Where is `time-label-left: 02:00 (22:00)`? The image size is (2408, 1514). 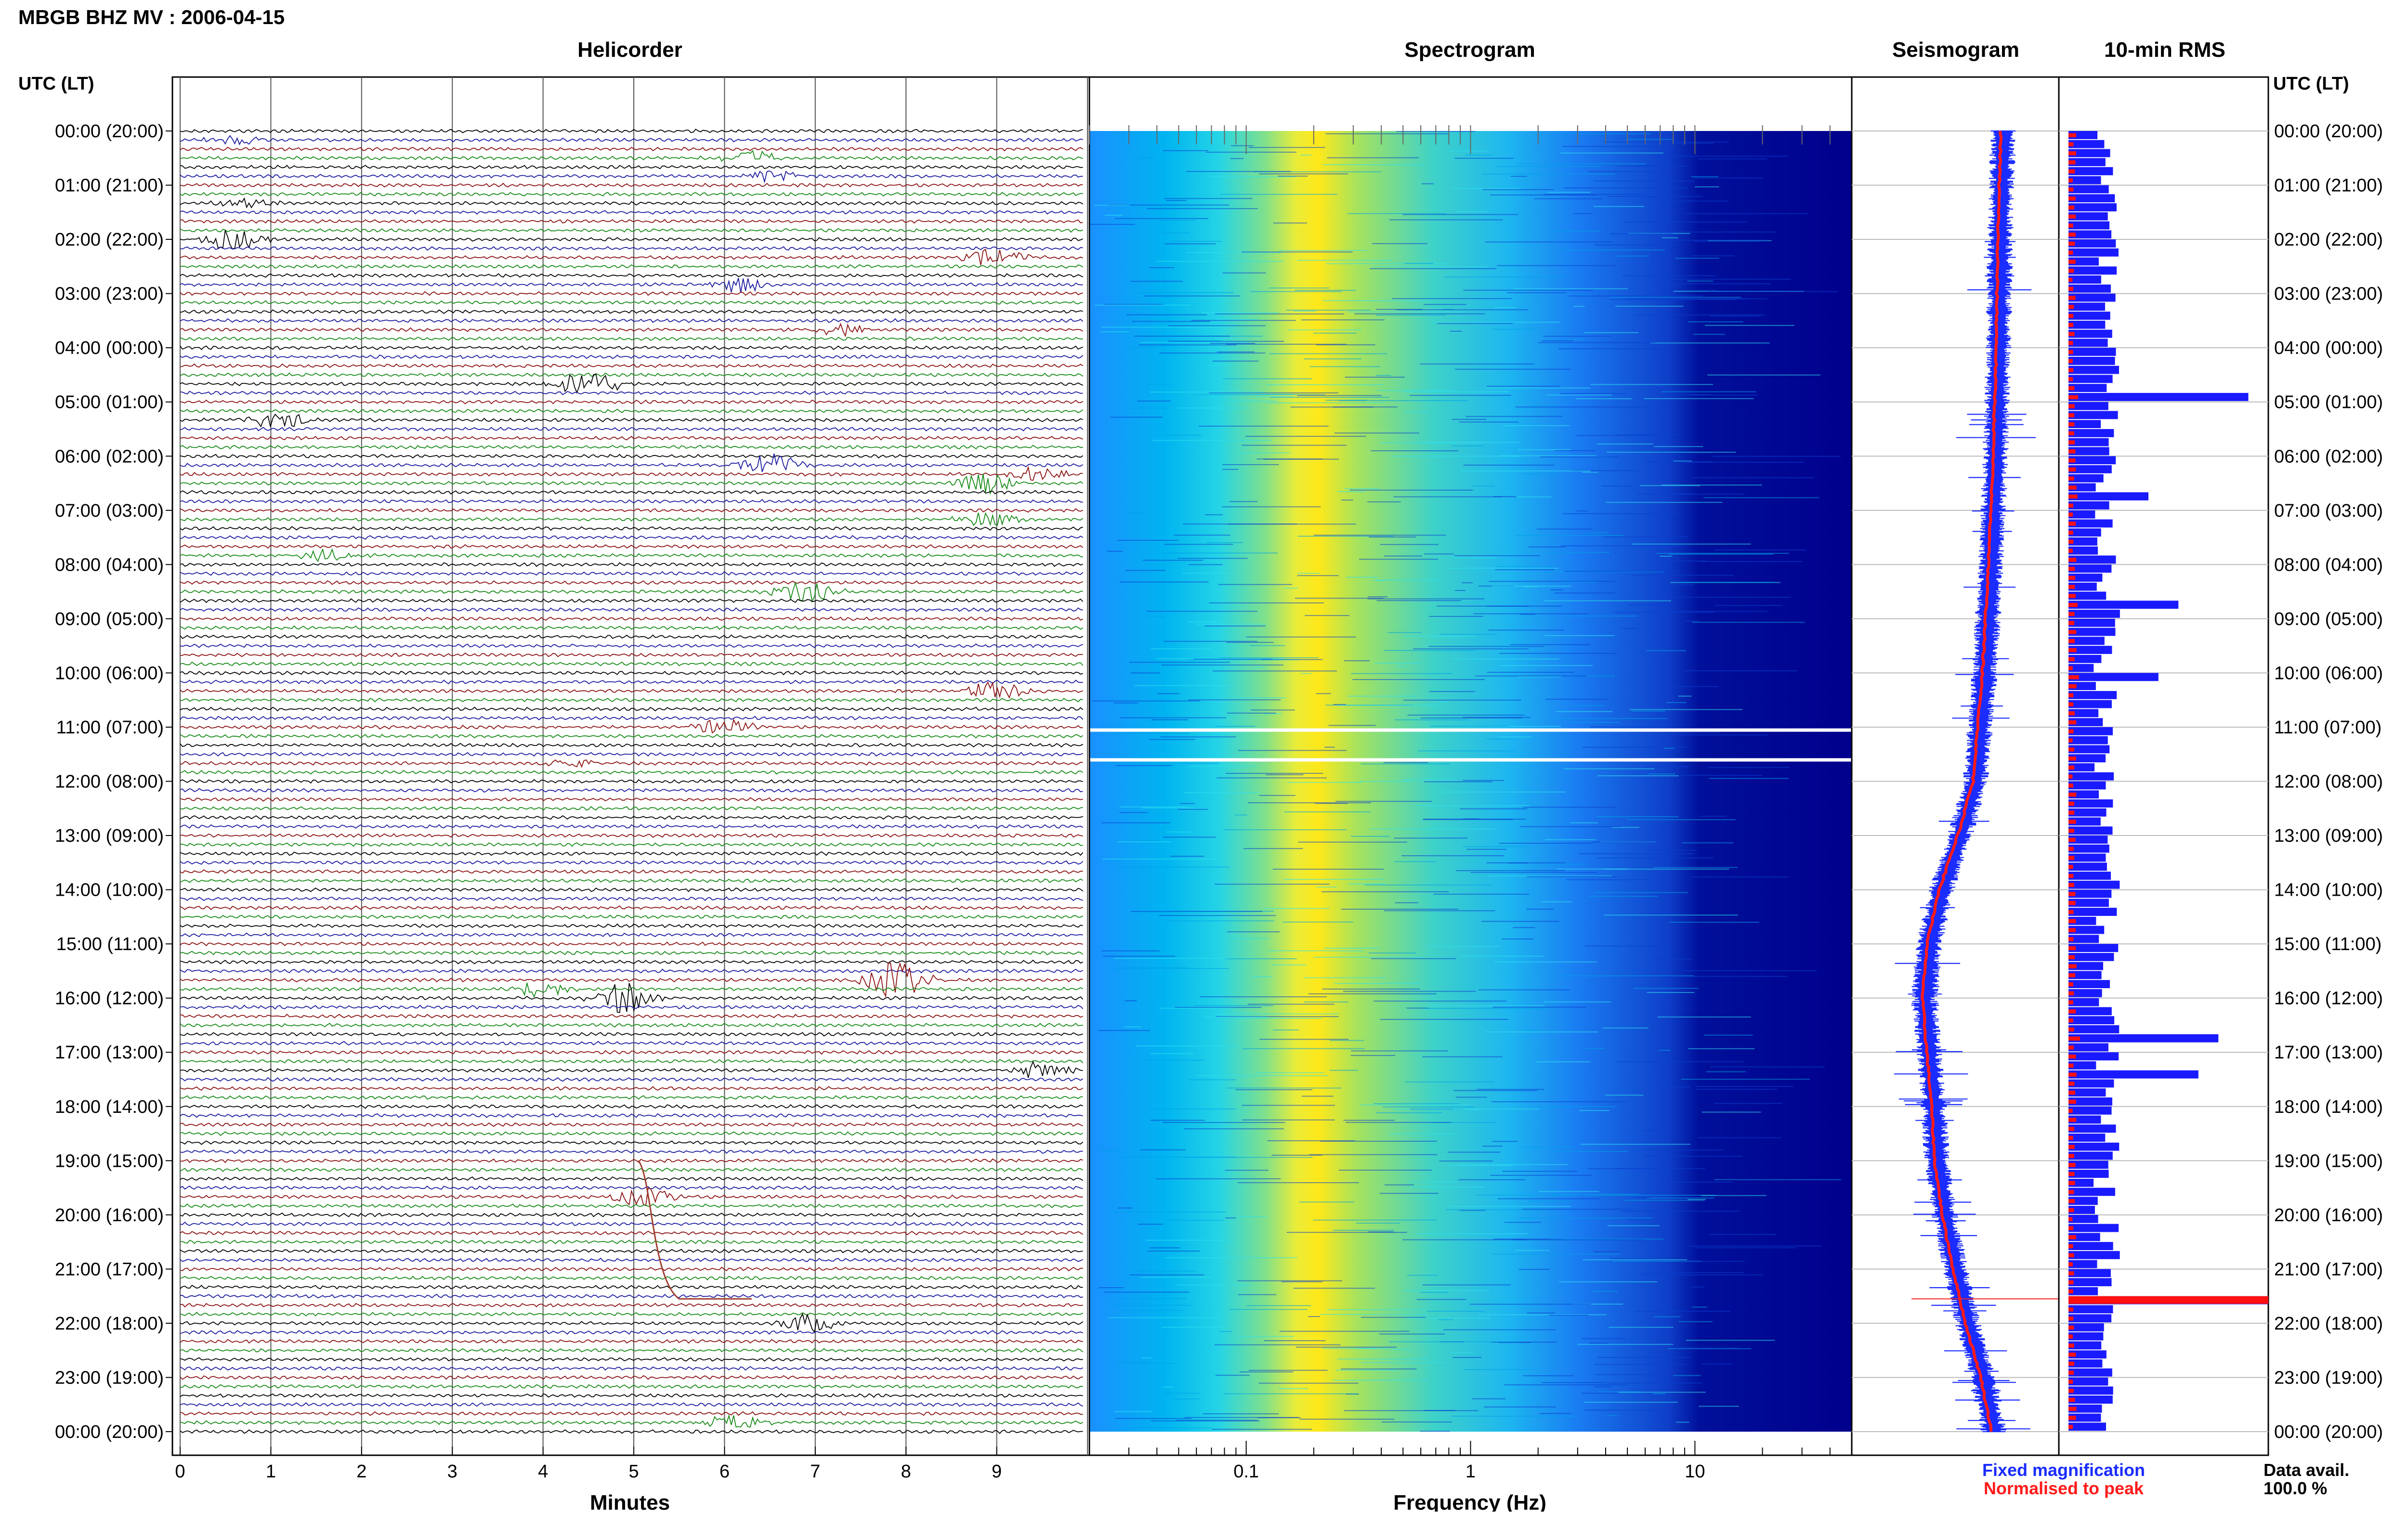
time-label-left: 02:00 (22:00) is located at coordinates (109, 240).